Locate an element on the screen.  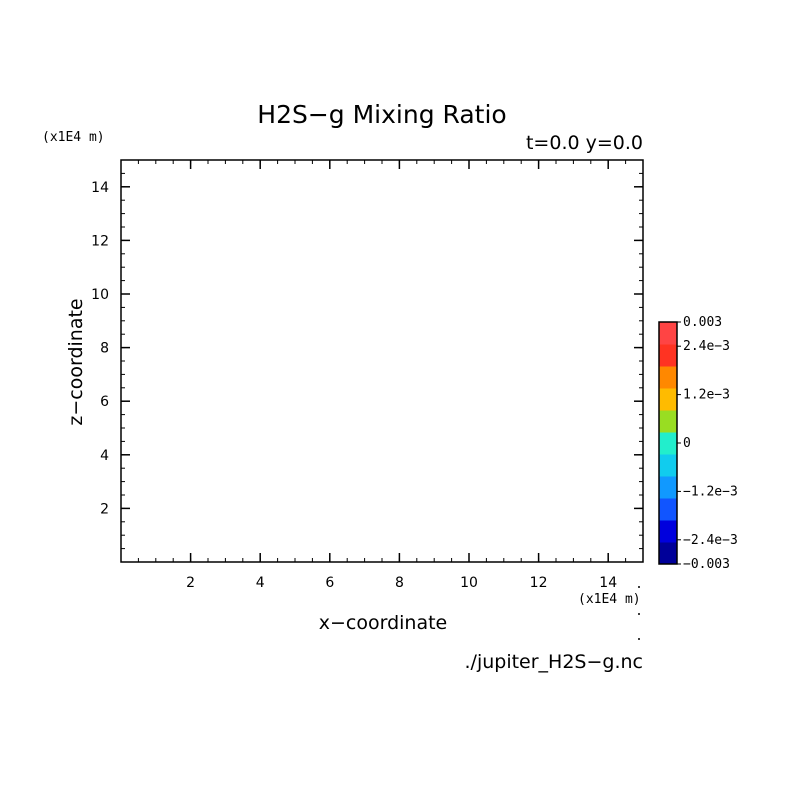
colorbar-label: 0.003 is located at coordinates (702, 322).